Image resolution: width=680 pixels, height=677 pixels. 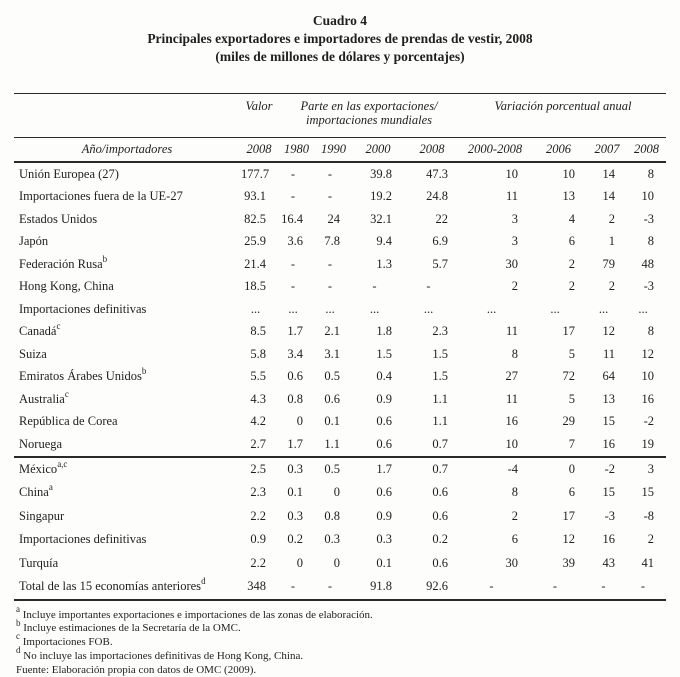 What do you see at coordinates (259, 287) in the screenshot?
I see `cell-value: 18.5` at bounding box center [259, 287].